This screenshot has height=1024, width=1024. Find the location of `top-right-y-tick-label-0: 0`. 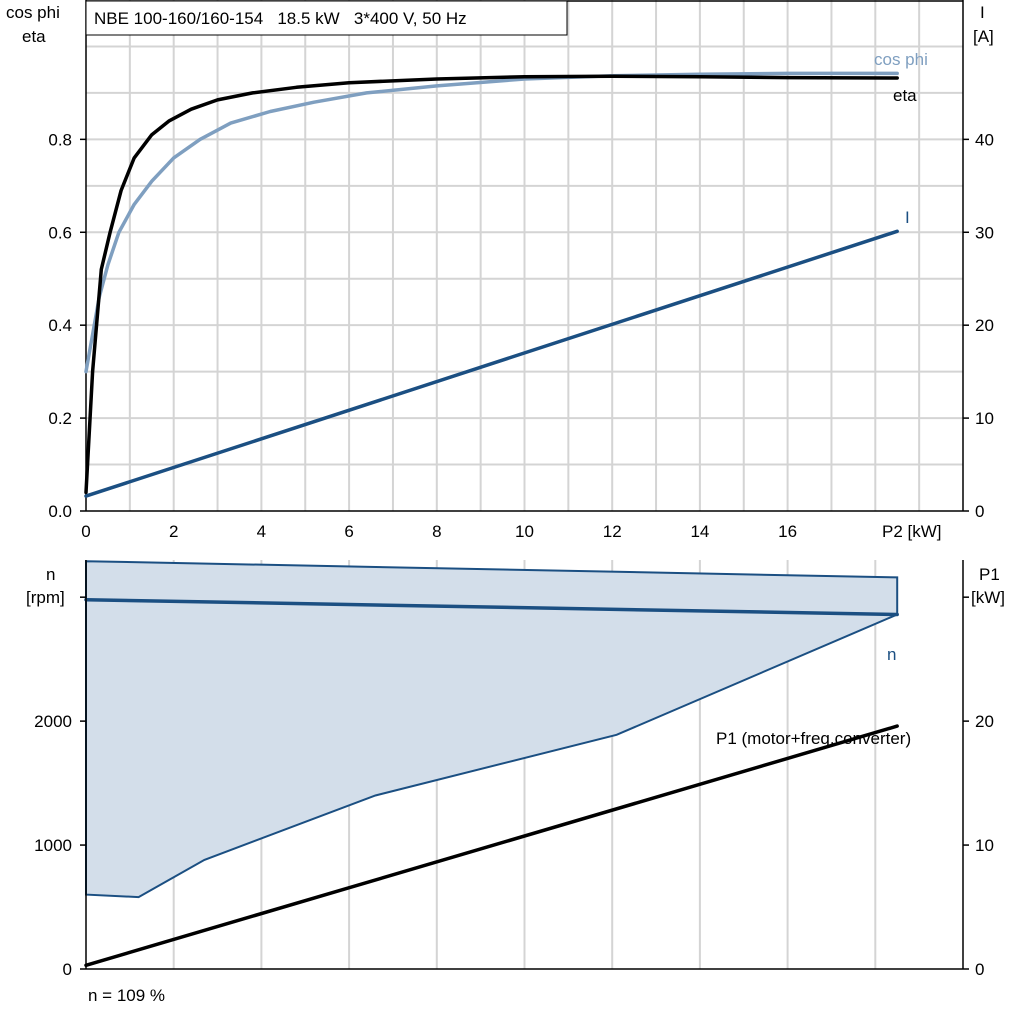

top-right-y-tick-label-0: 0 is located at coordinates (979, 511).